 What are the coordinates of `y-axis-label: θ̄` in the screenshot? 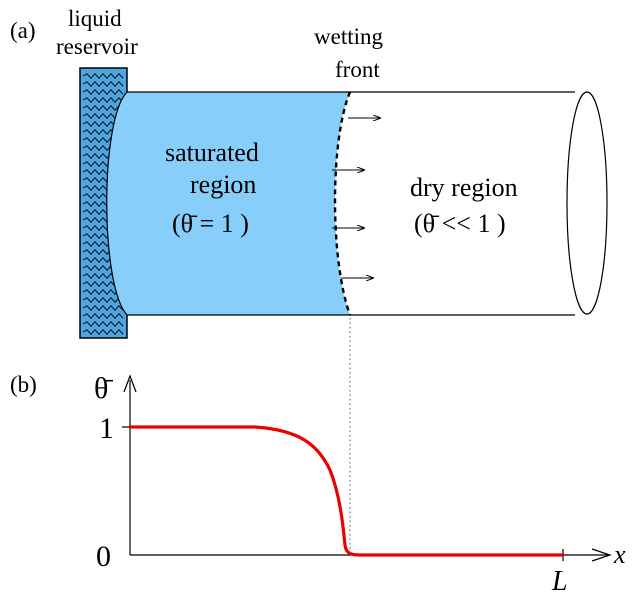 It's located at (103, 388).